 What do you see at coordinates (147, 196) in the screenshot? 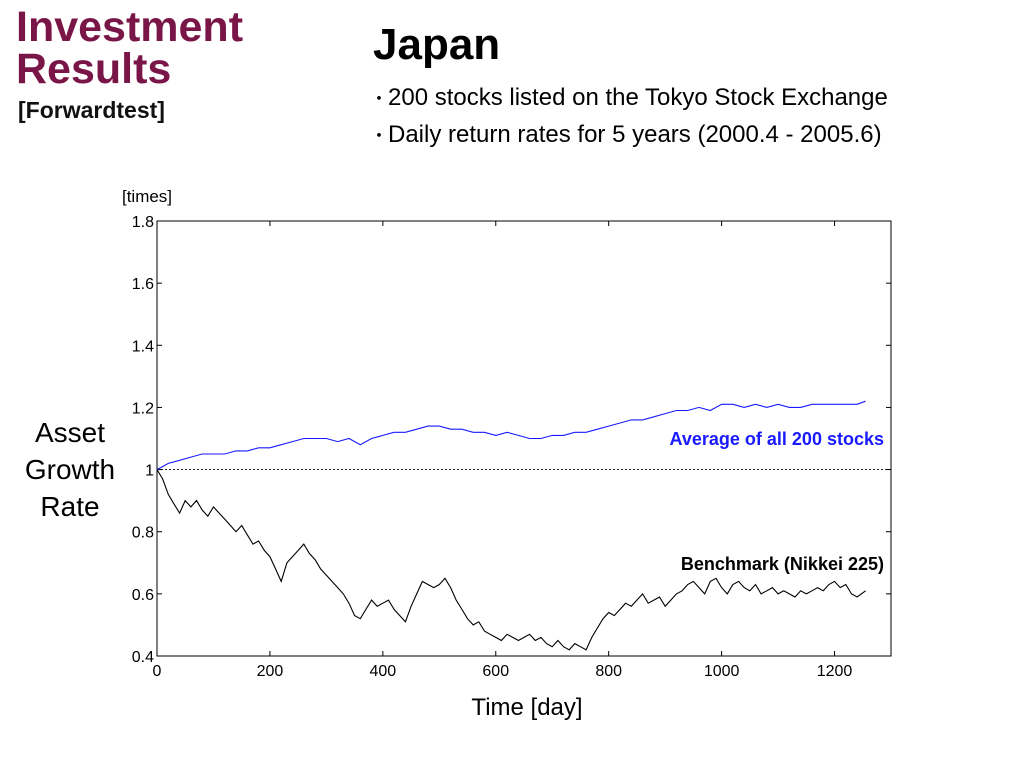
I see `y-axis-unit: [times]` at bounding box center [147, 196].